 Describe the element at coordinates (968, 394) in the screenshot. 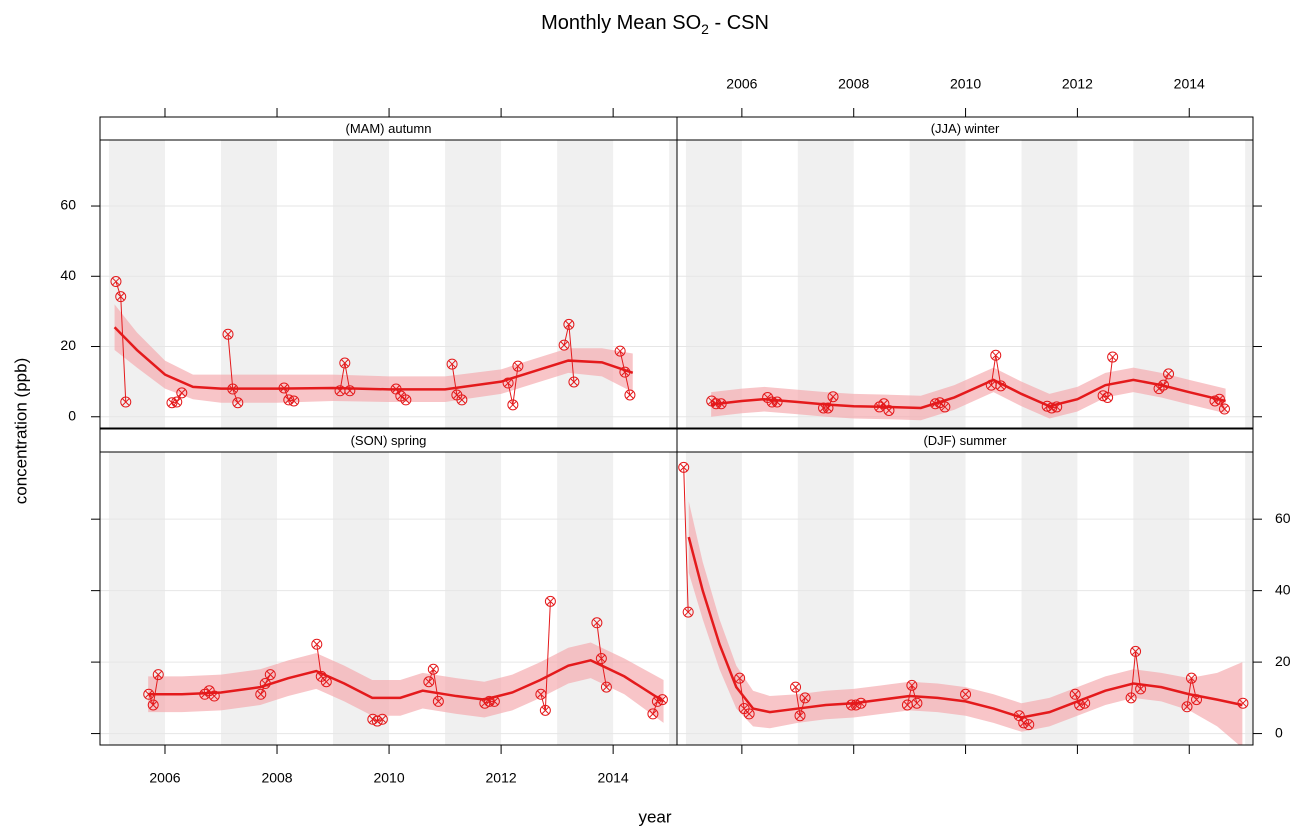

I see `confidence-band` at that location.